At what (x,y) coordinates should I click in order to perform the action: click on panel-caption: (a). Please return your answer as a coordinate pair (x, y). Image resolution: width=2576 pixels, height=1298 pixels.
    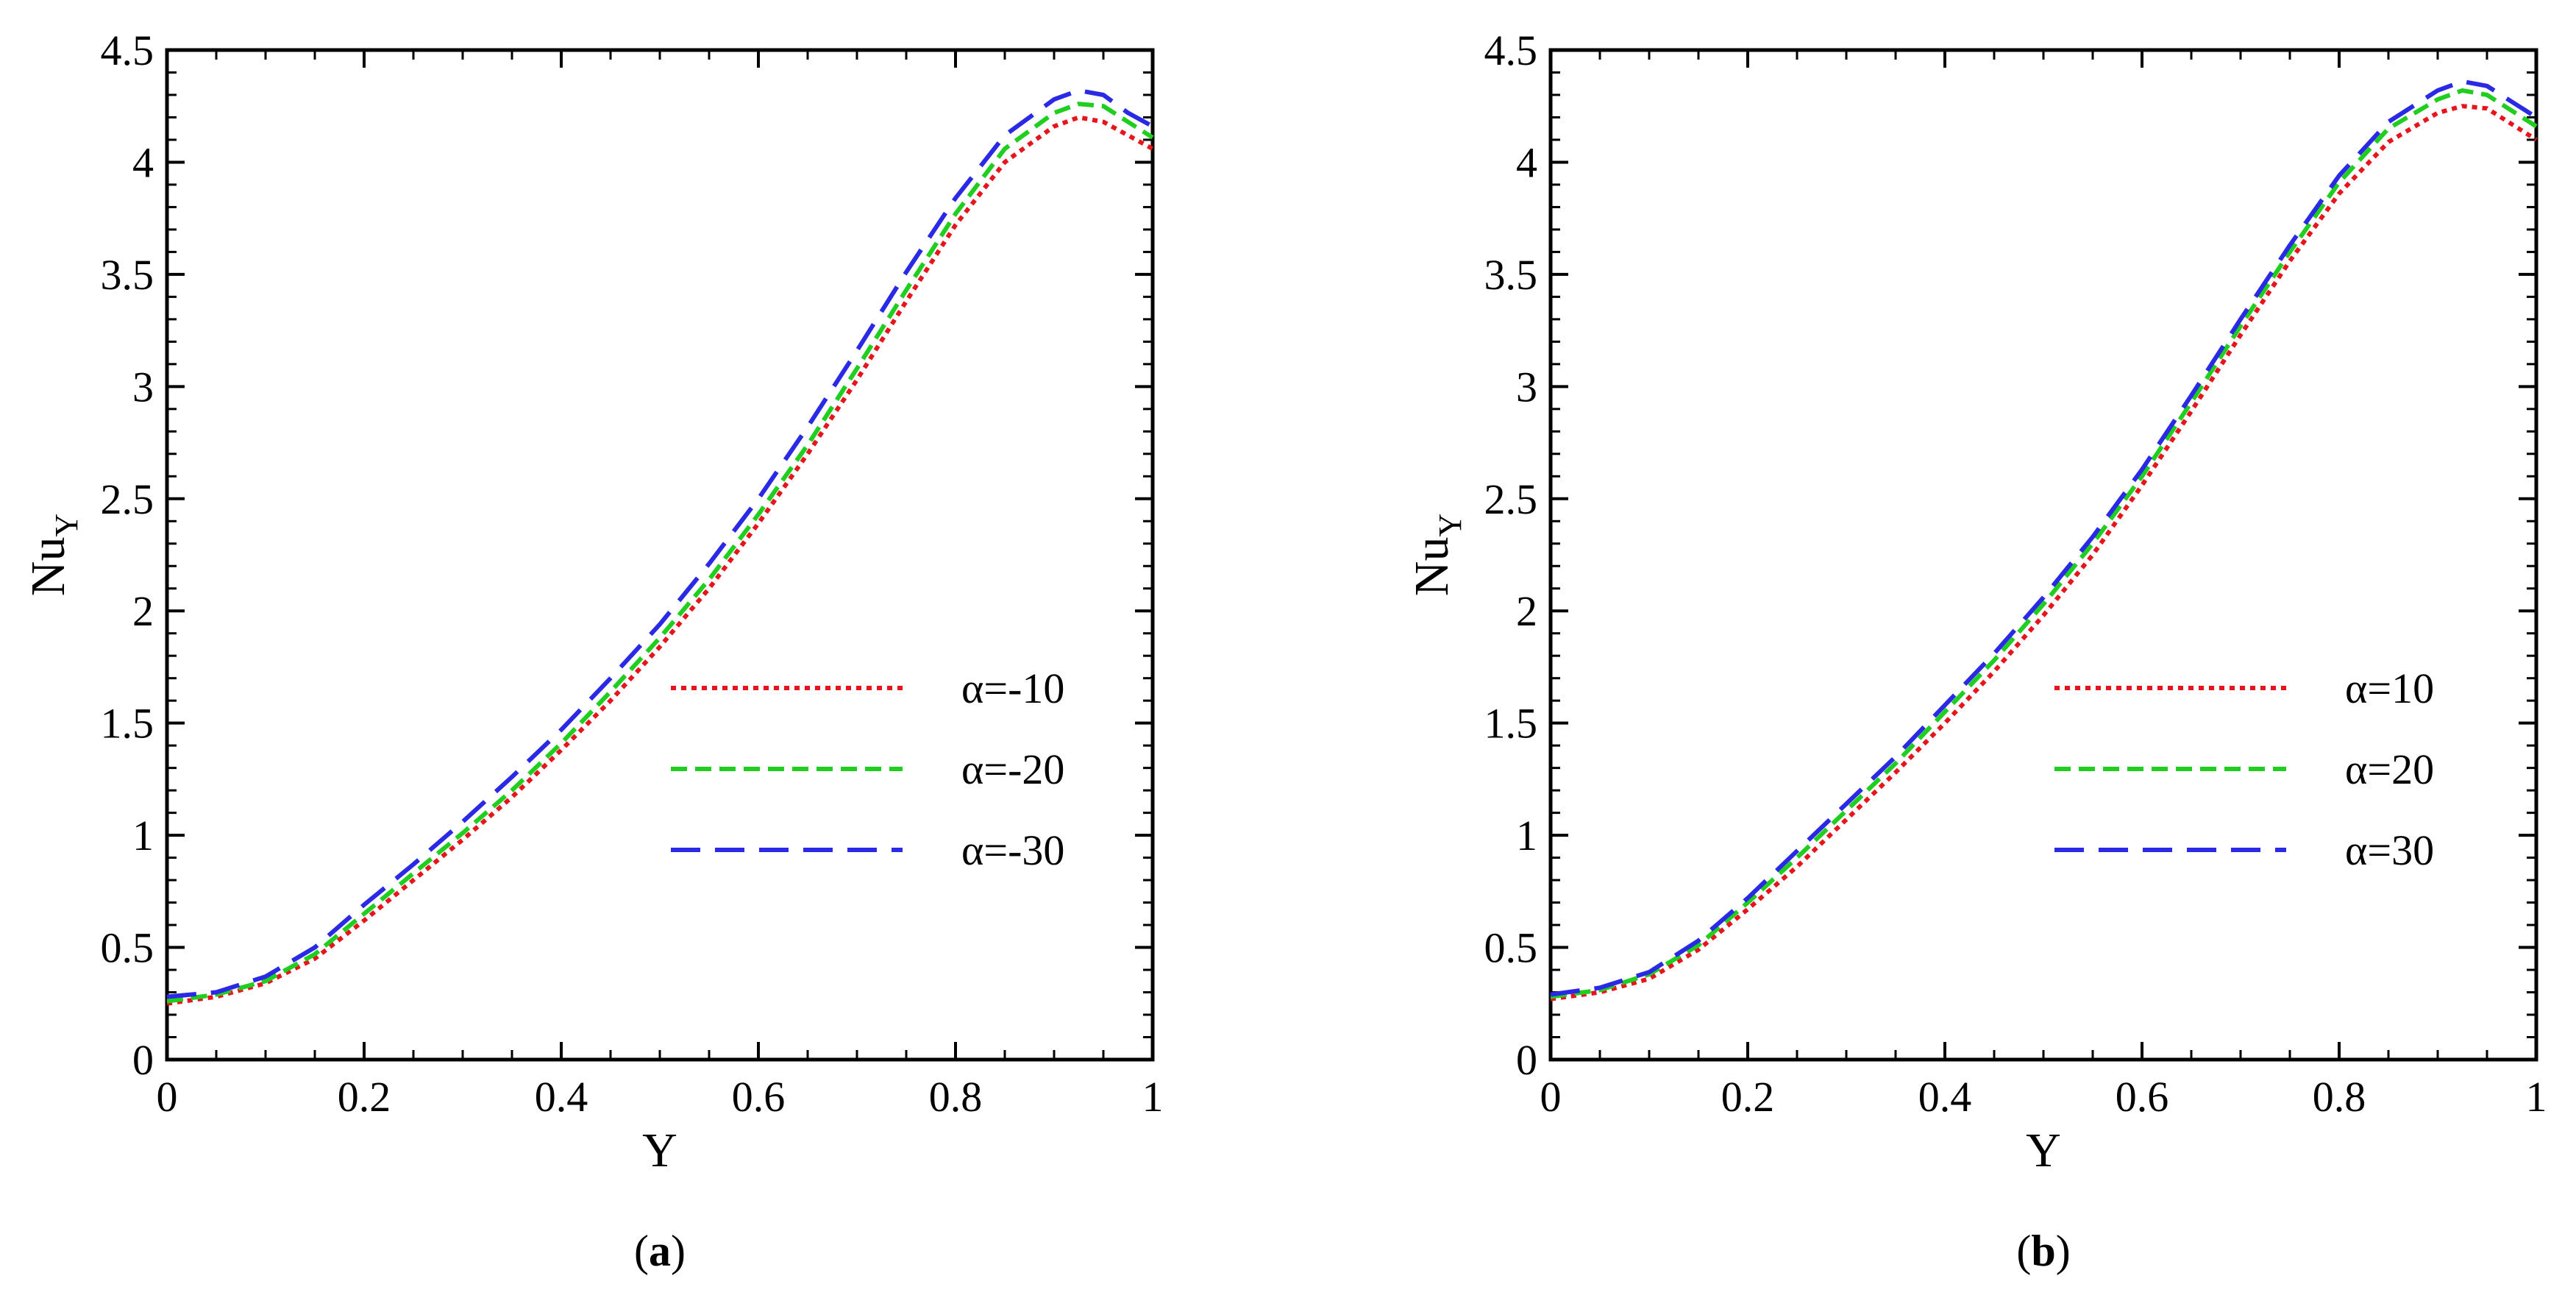
    Looking at the image, I should click on (660, 1251).